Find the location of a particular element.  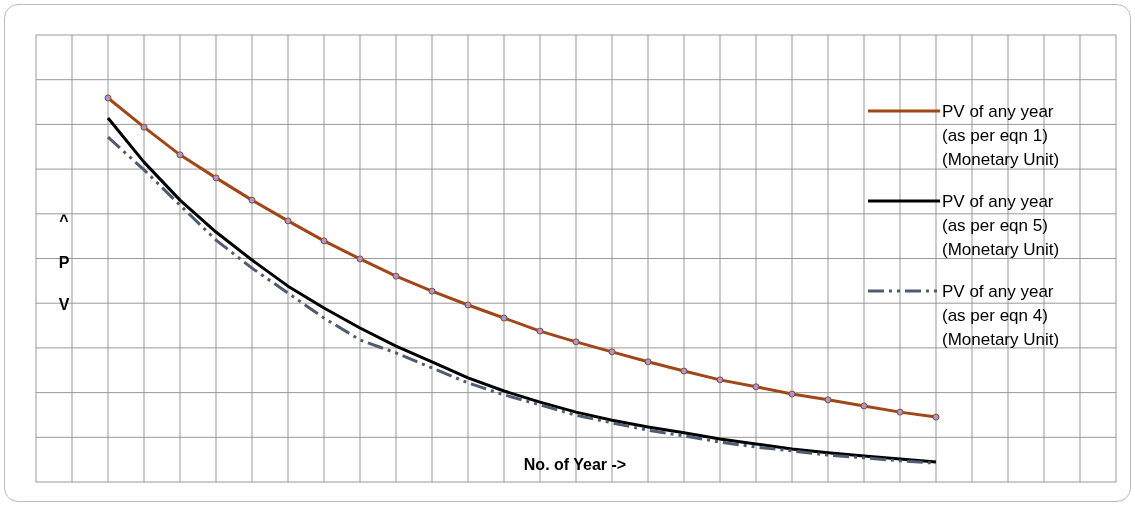

x-axis-title: No. of Year -> is located at coordinates (575, 465).